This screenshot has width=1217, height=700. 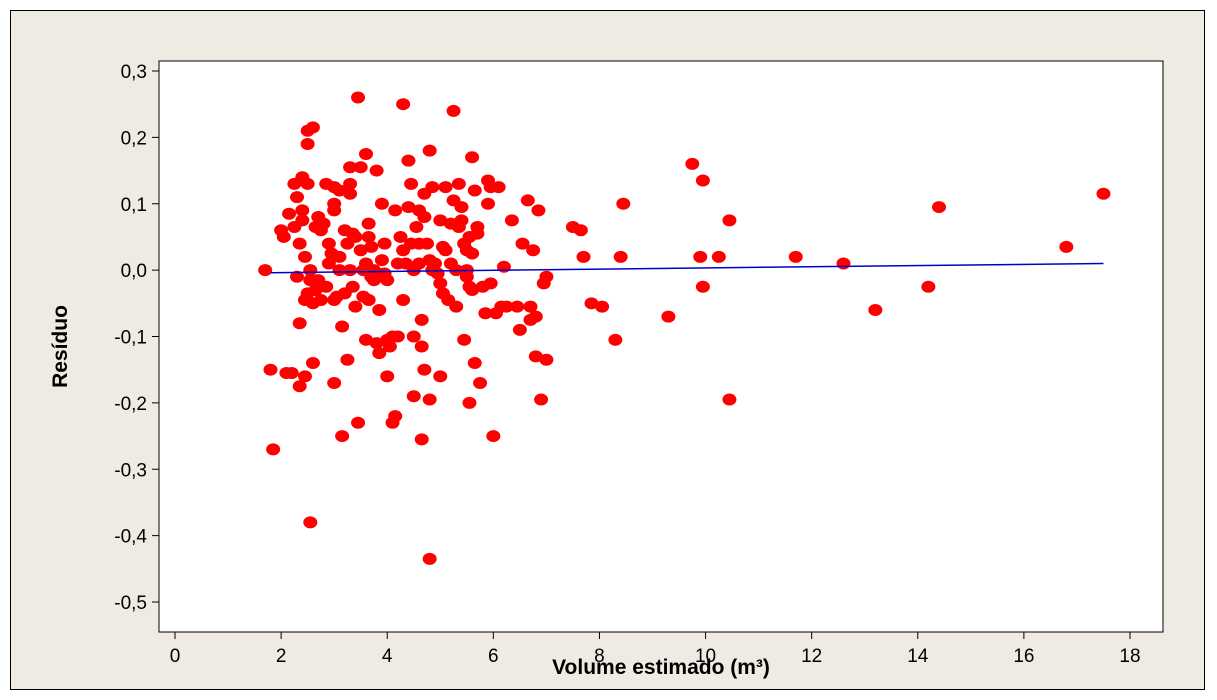 I want to click on y-axis-title: Resíduo, so click(x=60, y=346).